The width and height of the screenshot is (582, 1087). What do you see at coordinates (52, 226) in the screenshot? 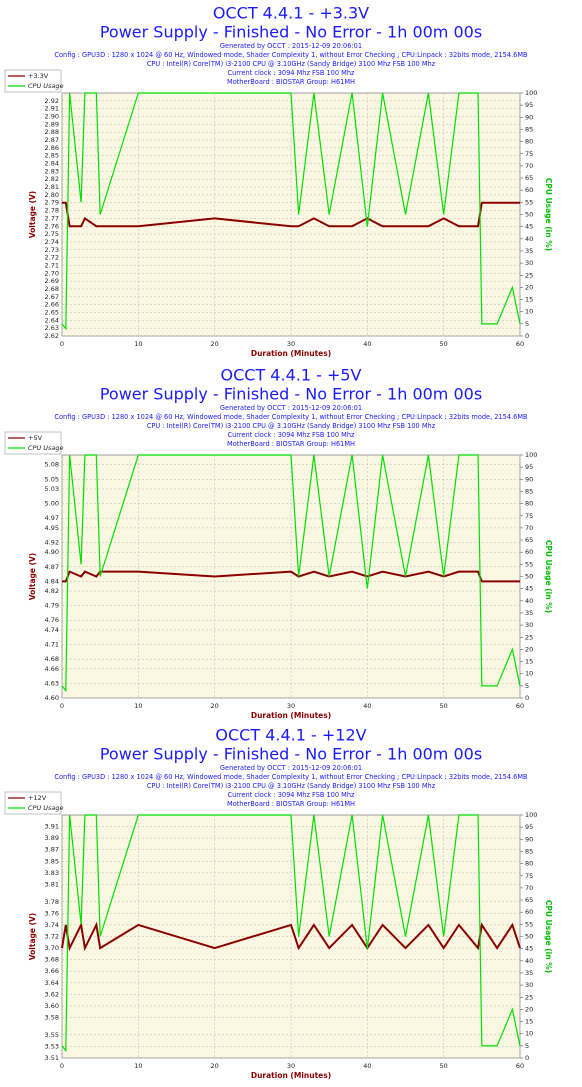
I see `y-tick-label: 2.76` at bounding box center [52, 226].